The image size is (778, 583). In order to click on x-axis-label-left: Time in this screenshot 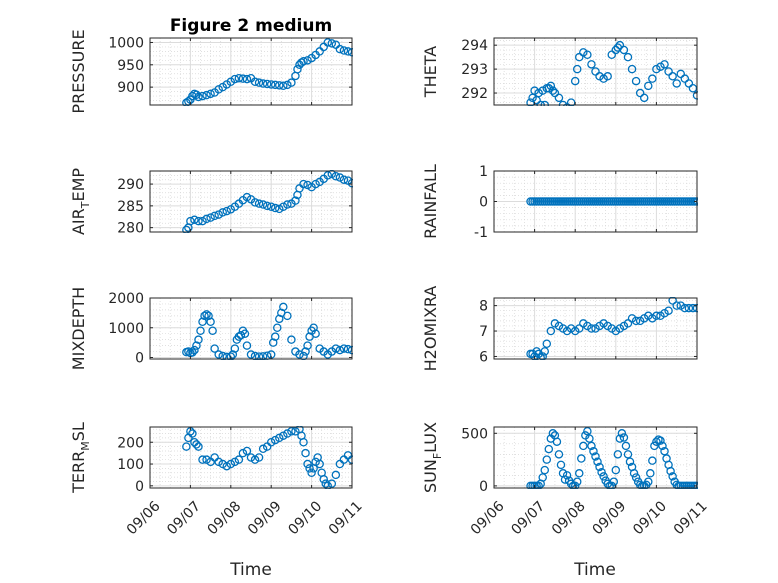, I will do `click(250, 570)`.